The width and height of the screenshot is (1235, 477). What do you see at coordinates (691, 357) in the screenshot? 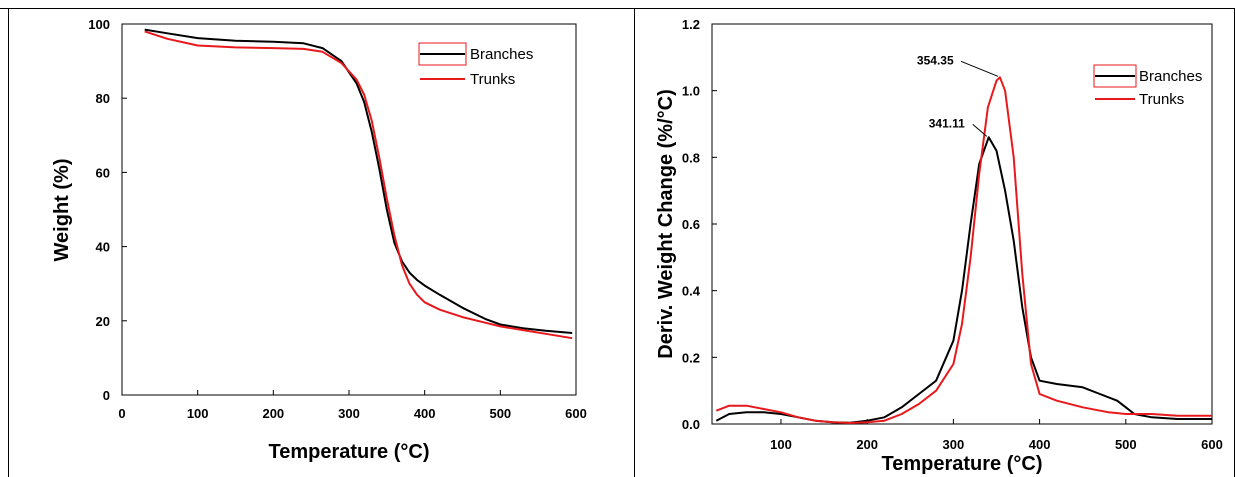
I see `dtg-y-tick-label: 0.2` at bounding box center [691, 357].